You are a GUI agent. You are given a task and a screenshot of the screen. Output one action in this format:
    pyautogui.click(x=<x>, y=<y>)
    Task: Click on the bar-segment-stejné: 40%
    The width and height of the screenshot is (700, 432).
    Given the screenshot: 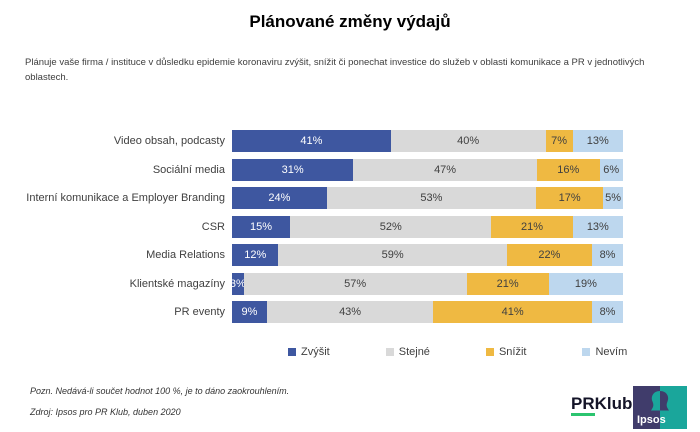 What is the action you would take?
    pyautogui.click(x=468, y=141)
    